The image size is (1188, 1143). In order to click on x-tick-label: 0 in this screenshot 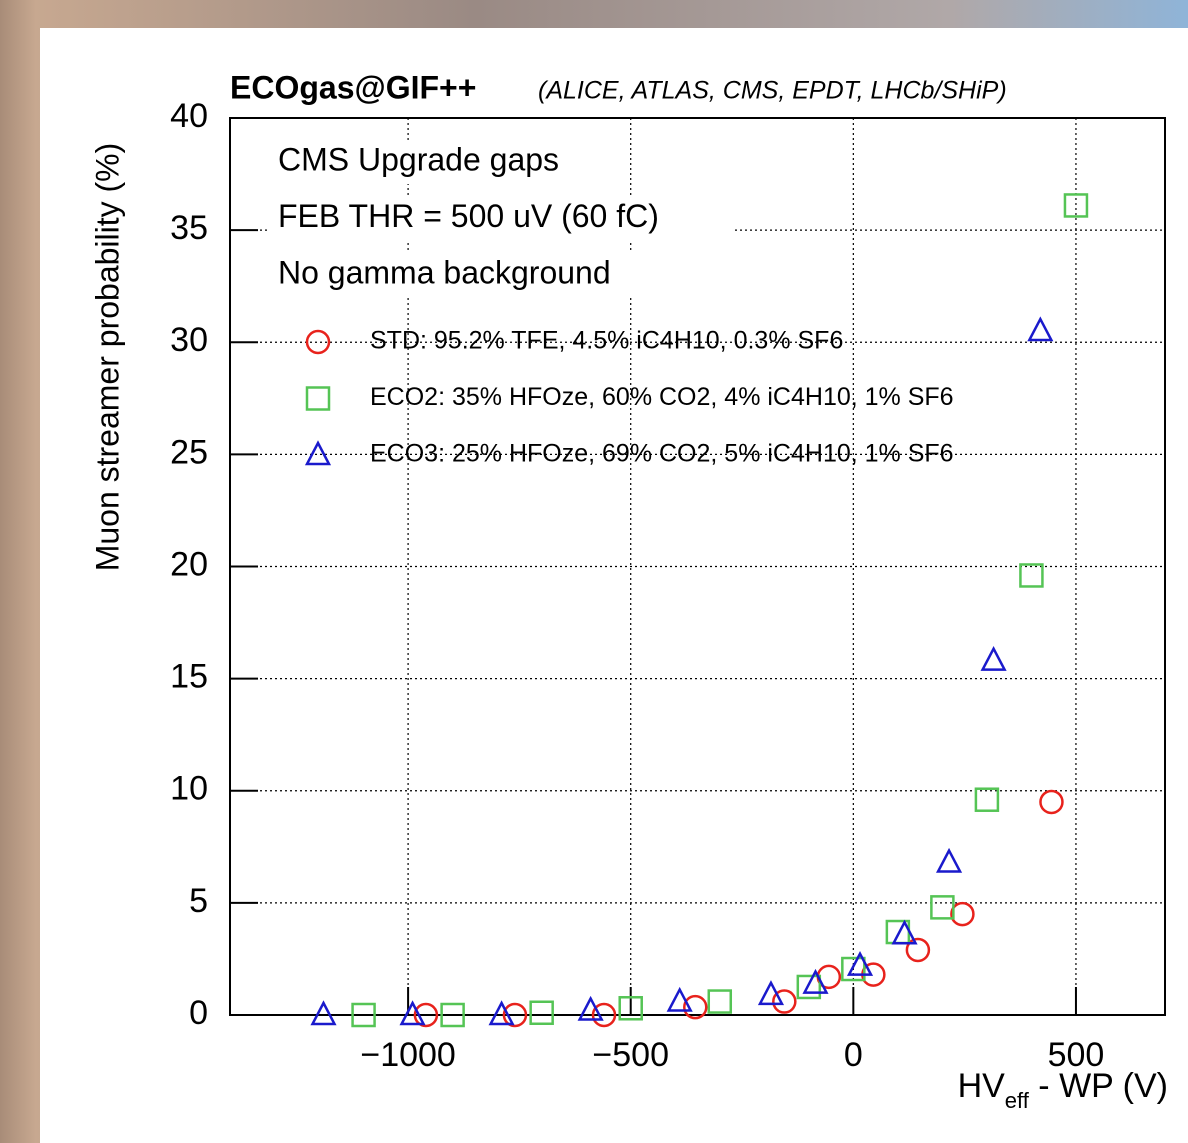, I will do `click(853, 1055)`.